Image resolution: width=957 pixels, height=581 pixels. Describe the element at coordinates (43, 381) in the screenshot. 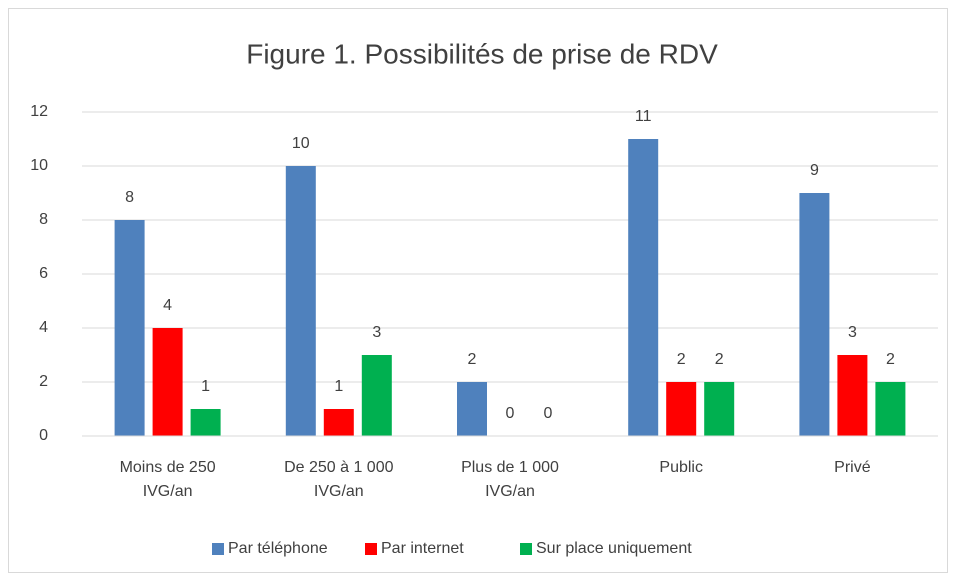

I see `y-tick-label: 2` at that location.